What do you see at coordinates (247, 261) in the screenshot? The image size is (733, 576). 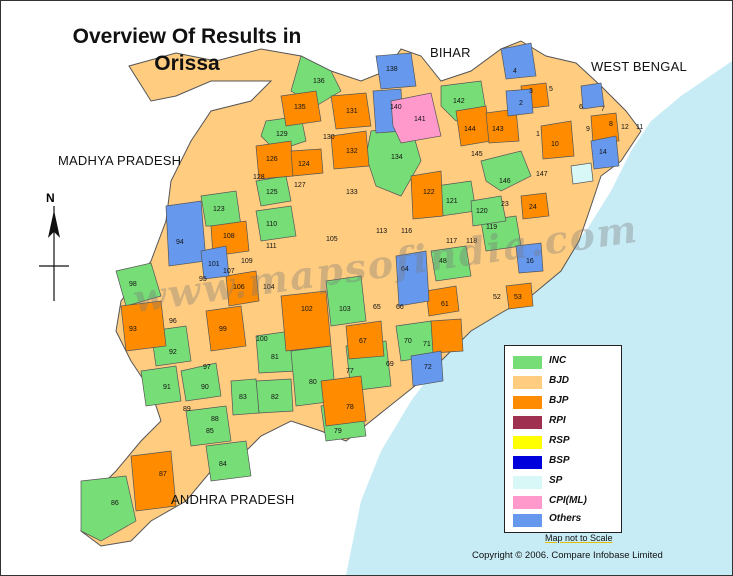 I see `svg-text: 109` at bounding box center [247, 261].